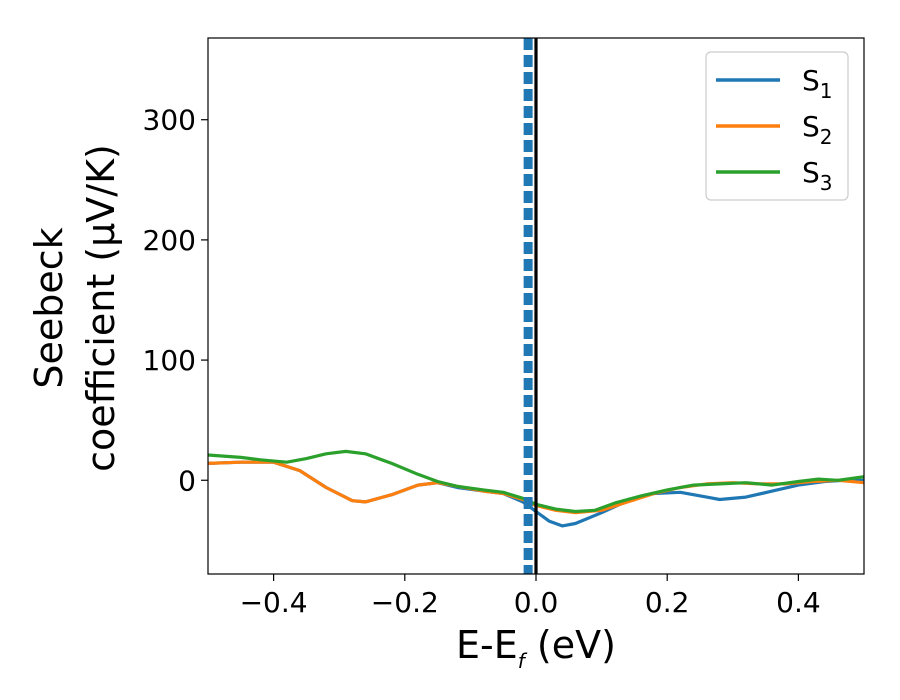  Describe the element at coordinates (169, 120) in the screenshot. I see `y-tick-label: 300` at that location.